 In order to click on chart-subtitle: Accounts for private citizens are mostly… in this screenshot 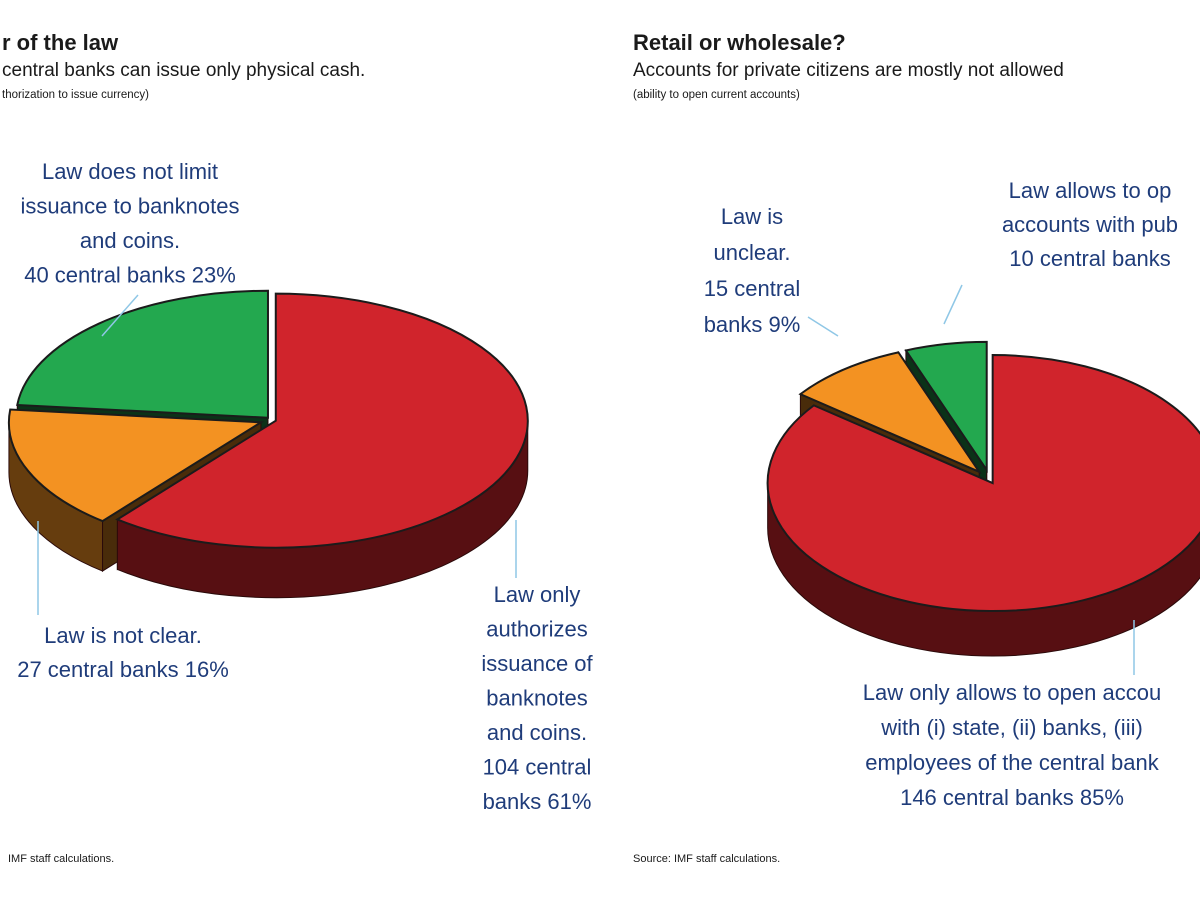, I will do `click(848, 70)`.